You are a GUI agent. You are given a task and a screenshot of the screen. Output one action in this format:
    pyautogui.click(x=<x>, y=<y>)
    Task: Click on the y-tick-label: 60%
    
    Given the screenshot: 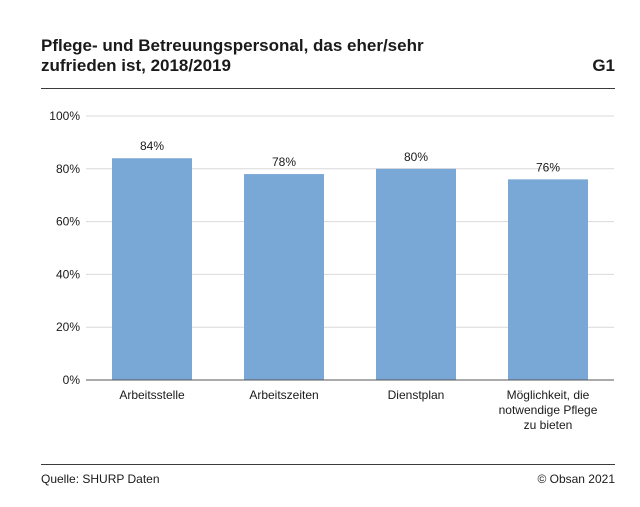 What is the action you would take?
    pyautogui.click(x=68, y=222)
    